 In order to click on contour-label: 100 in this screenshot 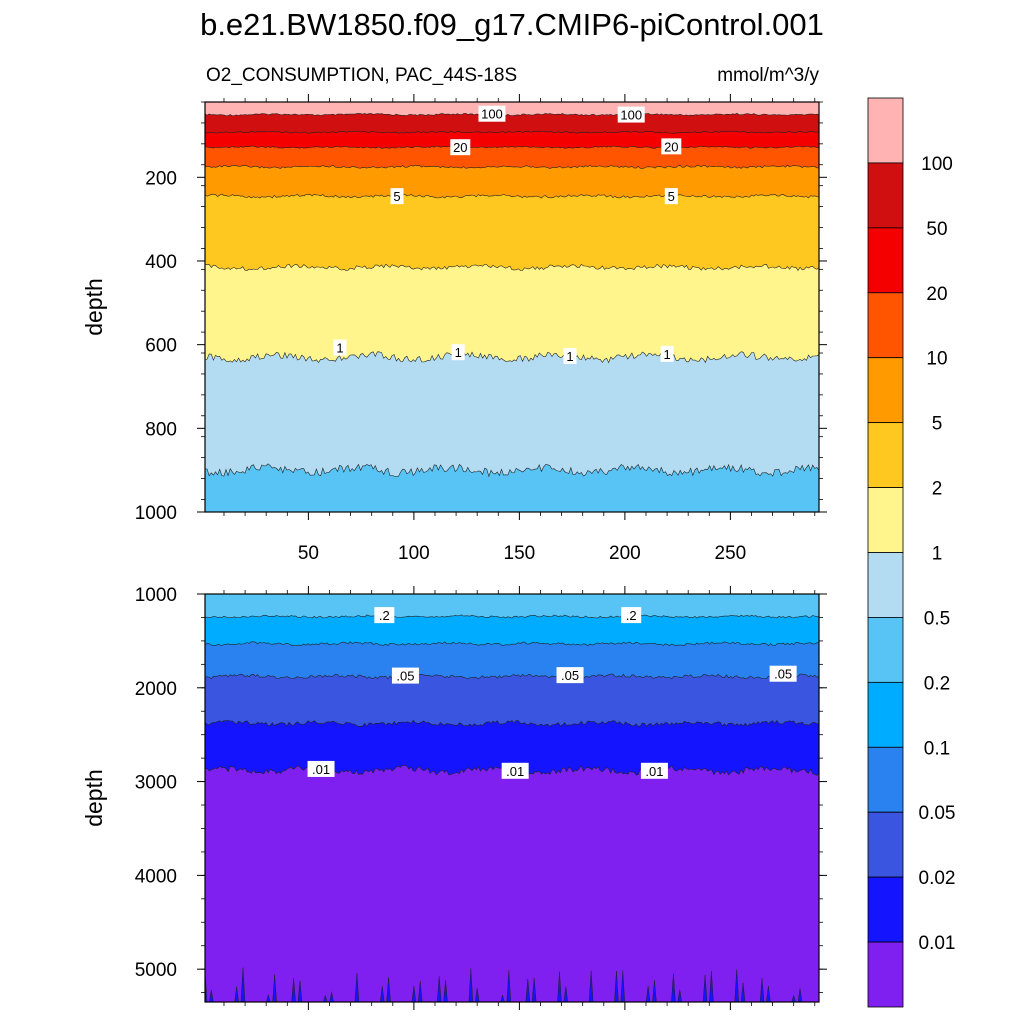, I will do `click(492, 113)`.